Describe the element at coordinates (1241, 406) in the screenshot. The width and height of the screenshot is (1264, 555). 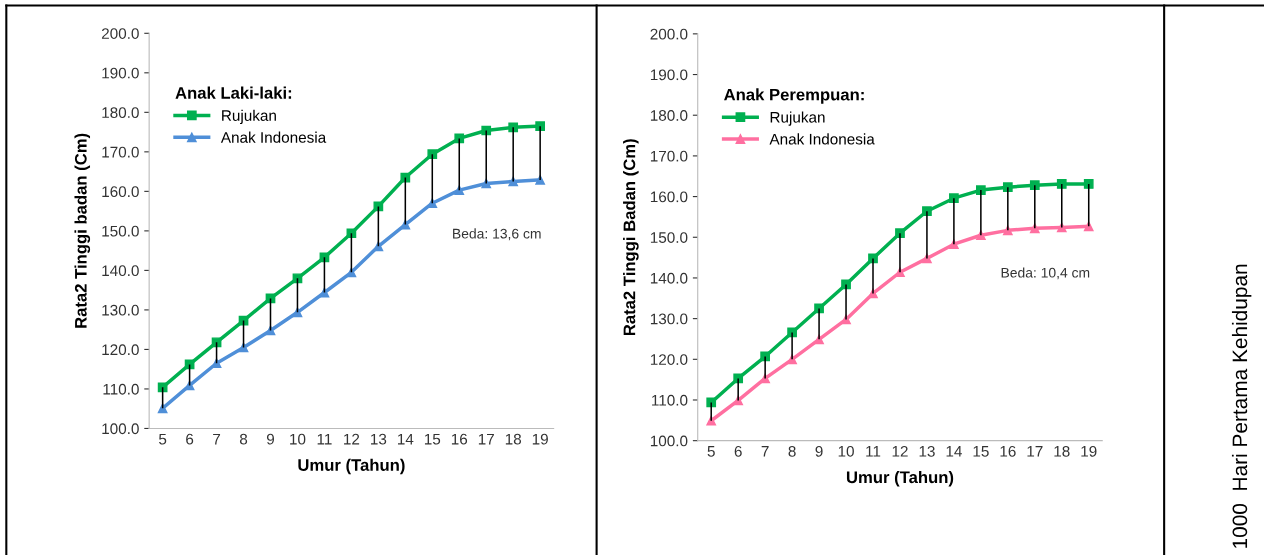
I see `text: 1000 Hari Pertama Kehidupan` at that location.